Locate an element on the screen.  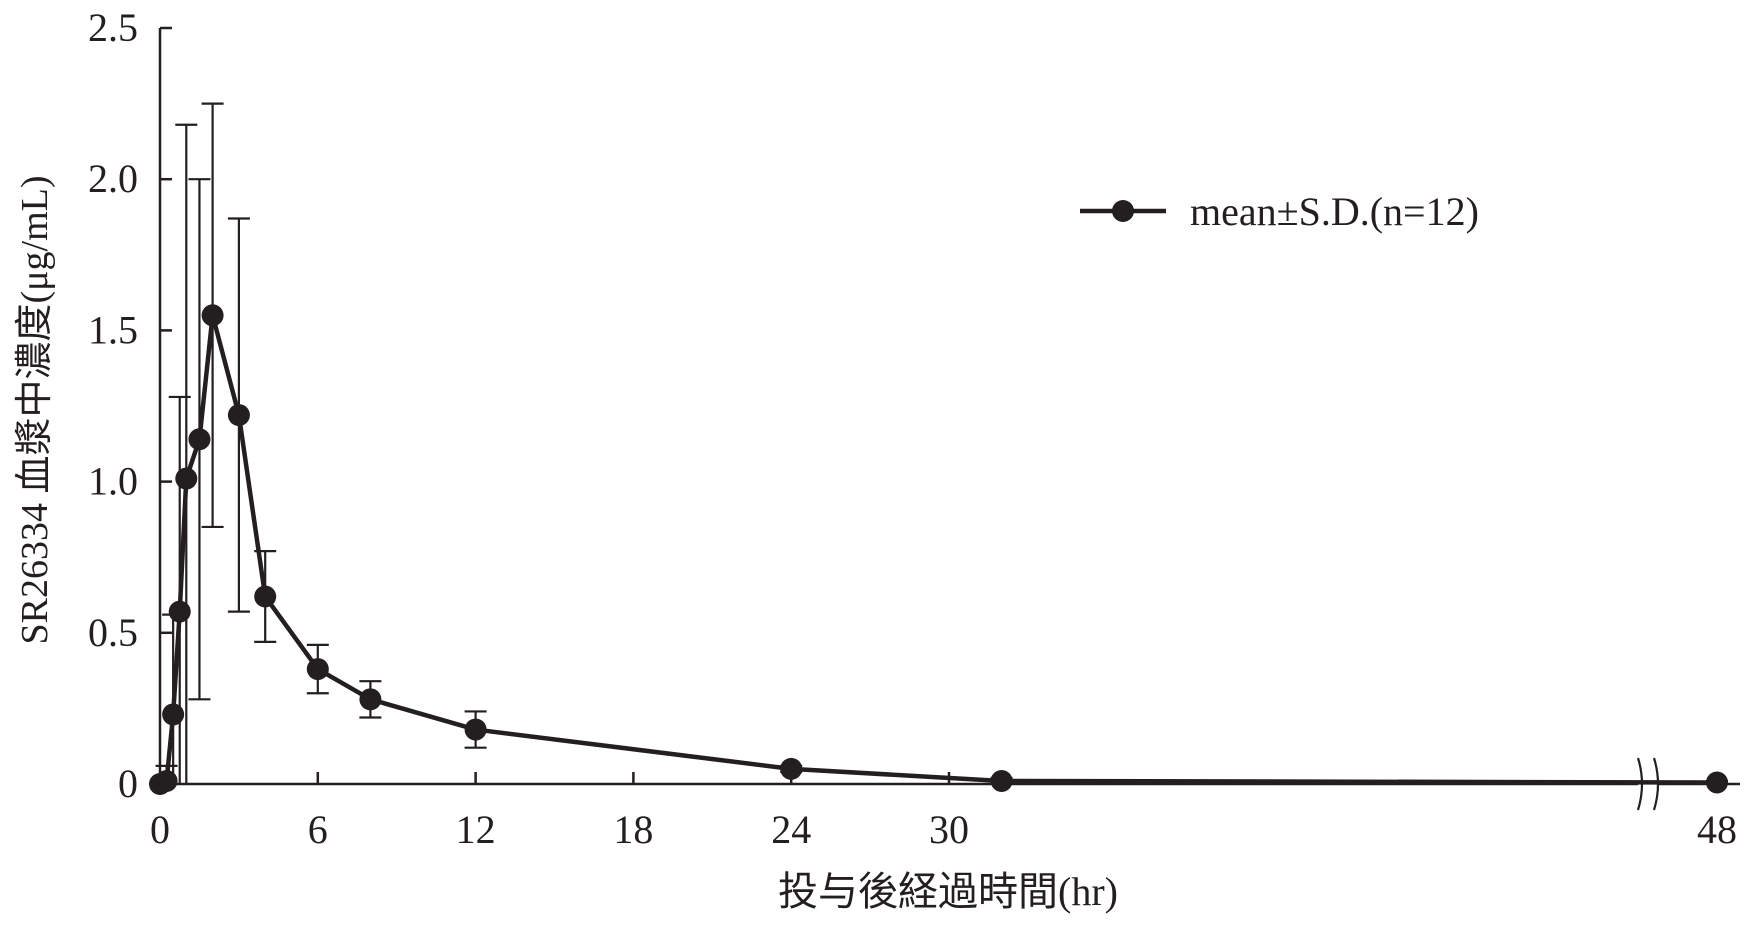
x-tick-label-1: 6 is located at coordinates (318, 829).